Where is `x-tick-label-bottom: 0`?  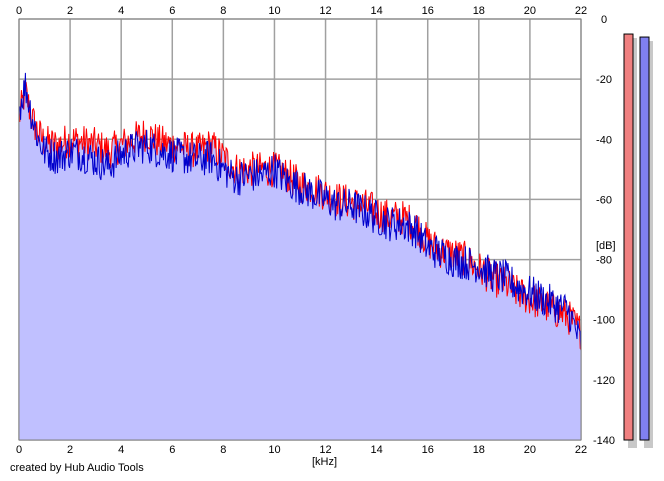 x-tick-label-bottom: 0 is located at coordinates (19, 450).